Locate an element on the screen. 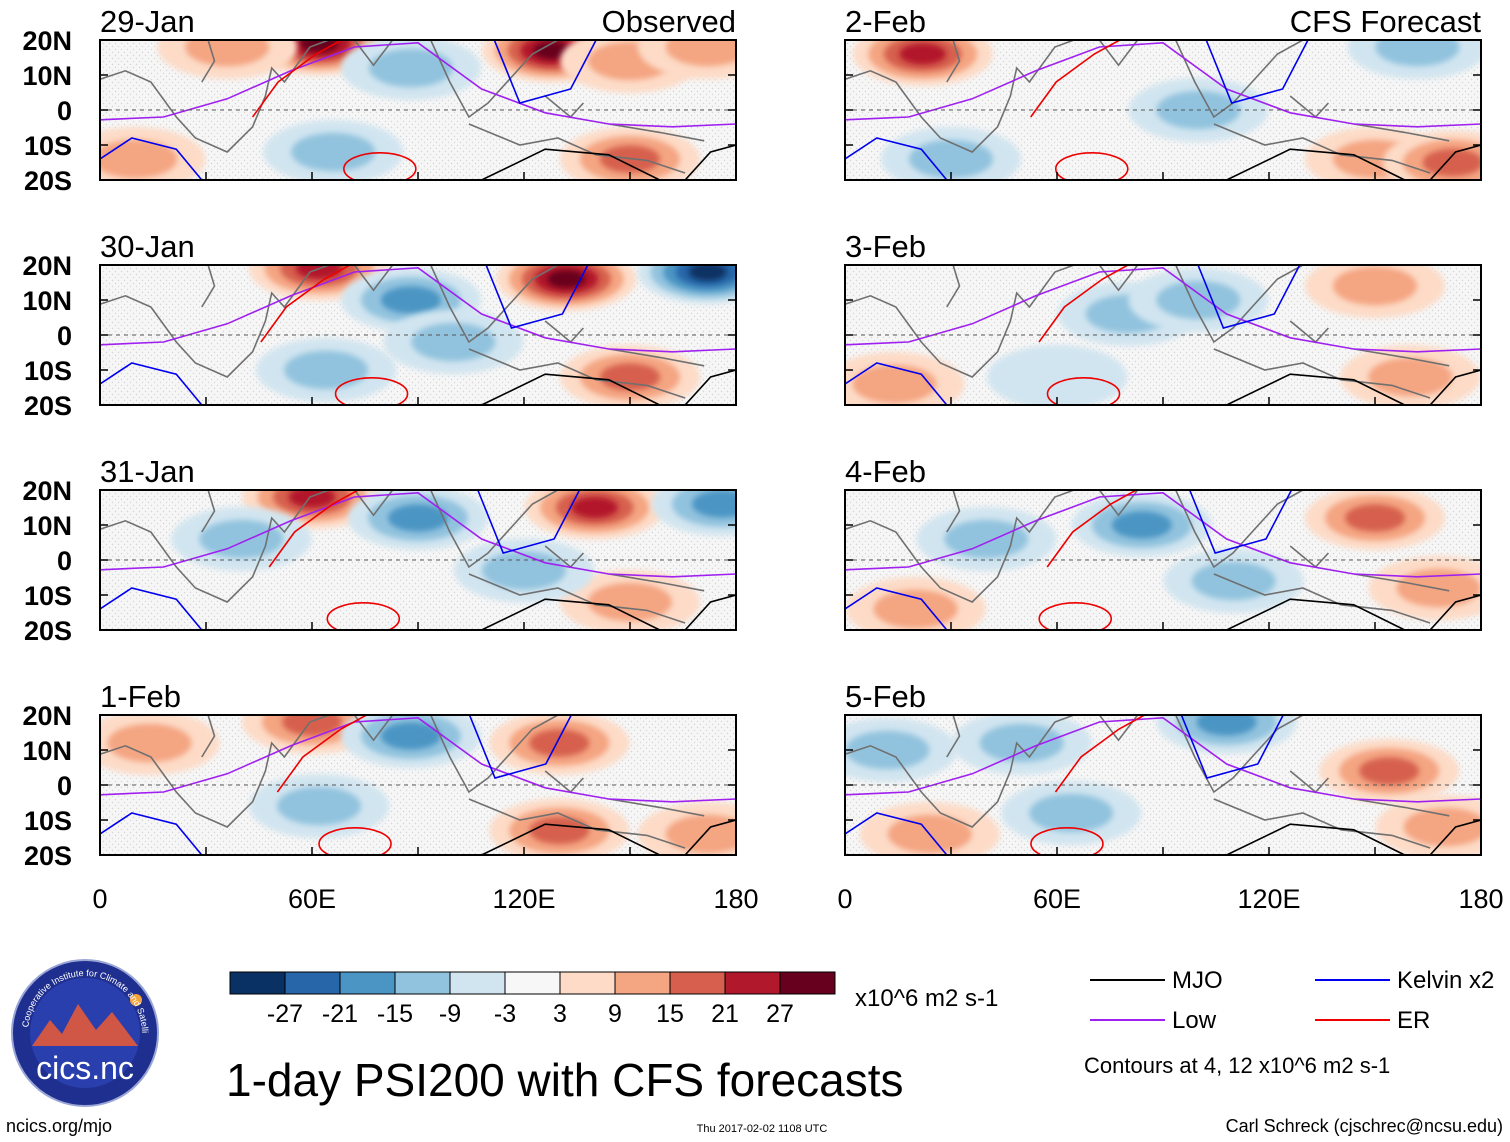 Image resolution: width=1510 pixels, height=1142 pixels. map-panel-5-Feb: 5-Feb is located at coordinates (1163, 767).